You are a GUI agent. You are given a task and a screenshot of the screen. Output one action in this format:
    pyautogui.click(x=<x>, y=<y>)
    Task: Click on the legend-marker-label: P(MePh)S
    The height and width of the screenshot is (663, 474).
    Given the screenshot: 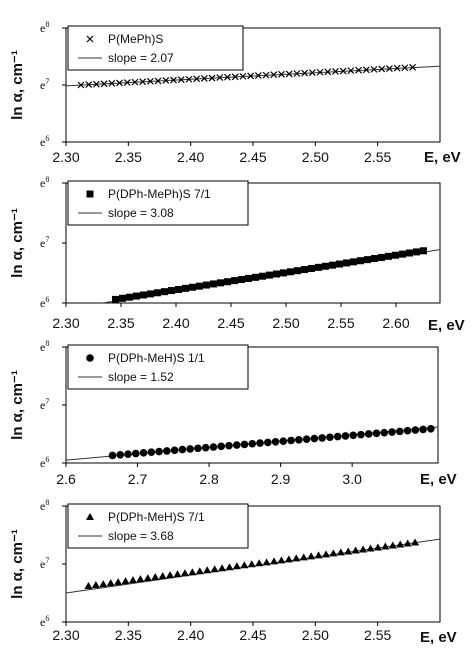 What is the action you would take?
    pyautogui.click(x=135, y=39)
    